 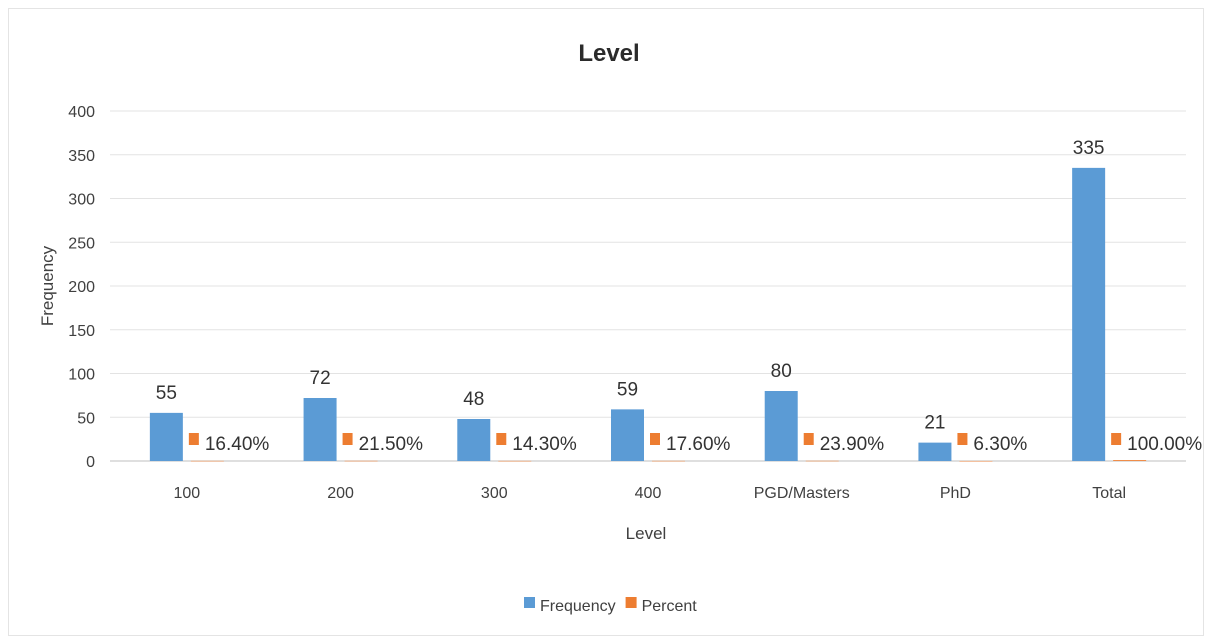 What do you see at coordinates (81, 243) in the screenshot?
I see `y-tick-label: 250` at bounding box center [81, 243].